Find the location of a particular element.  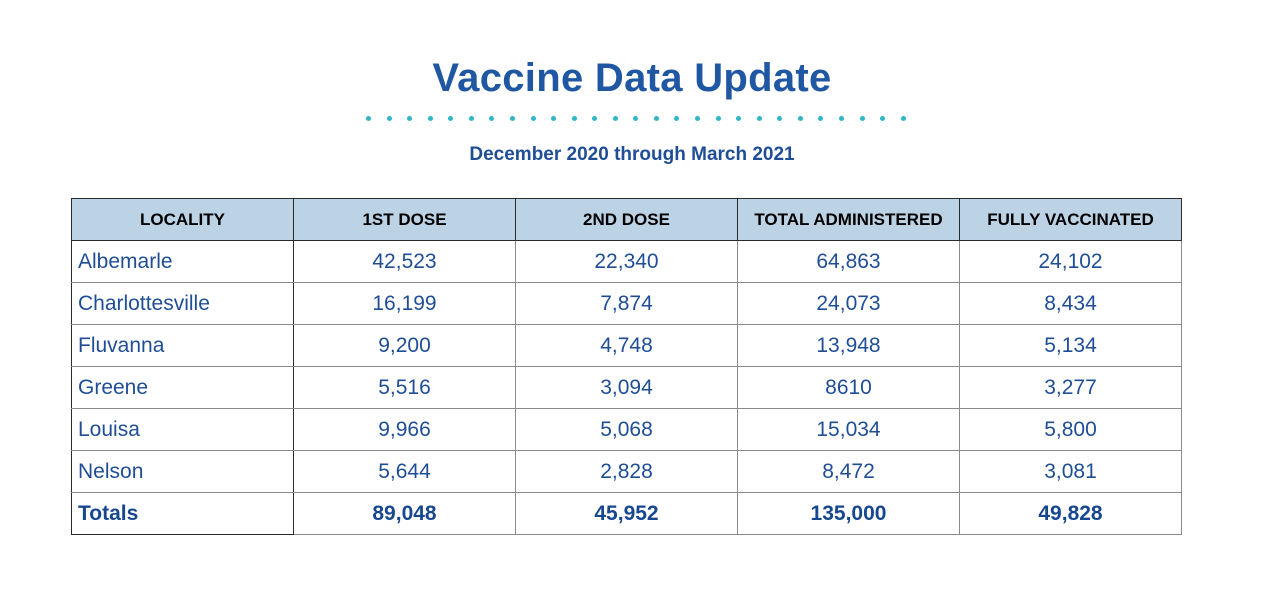

locality-cell: Charlottesville is located at coordinates (182, 303).